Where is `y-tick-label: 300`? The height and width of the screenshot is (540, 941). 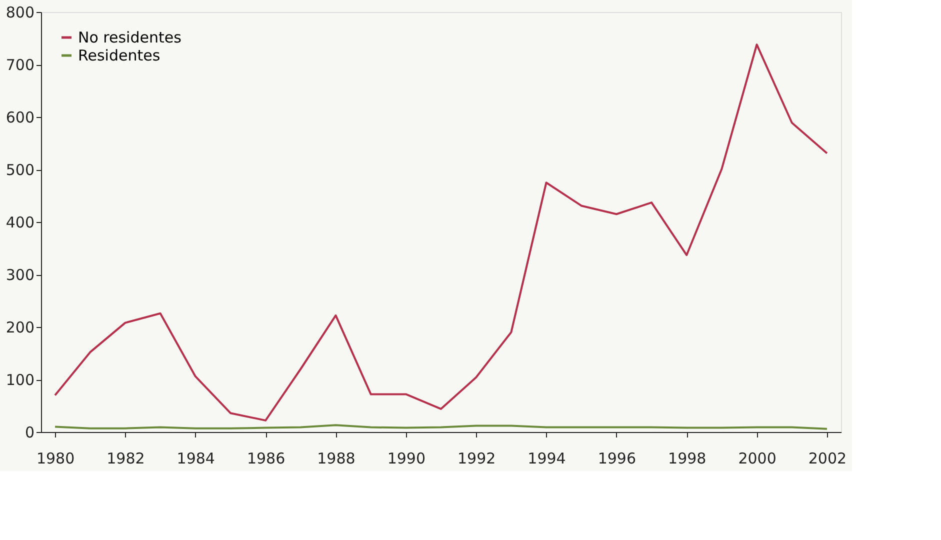
y-tick-label: 300 is located at coordinates (20, 275).